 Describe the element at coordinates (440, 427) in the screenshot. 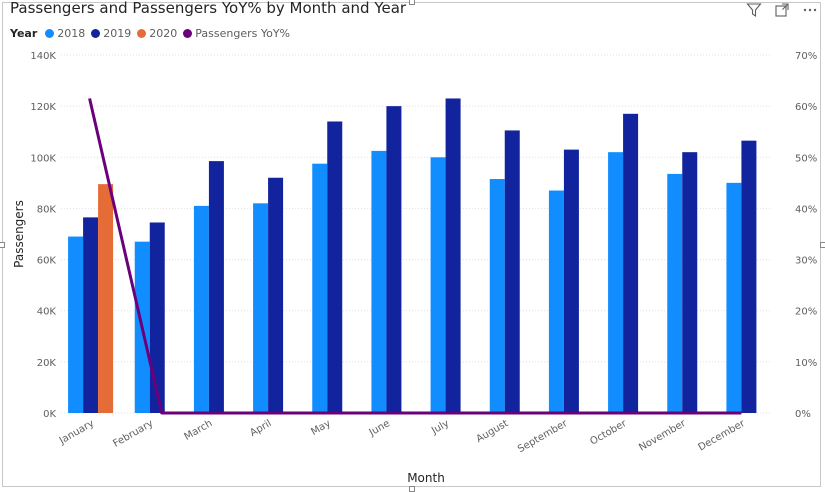

I see `x-tick-label: July` at that location.